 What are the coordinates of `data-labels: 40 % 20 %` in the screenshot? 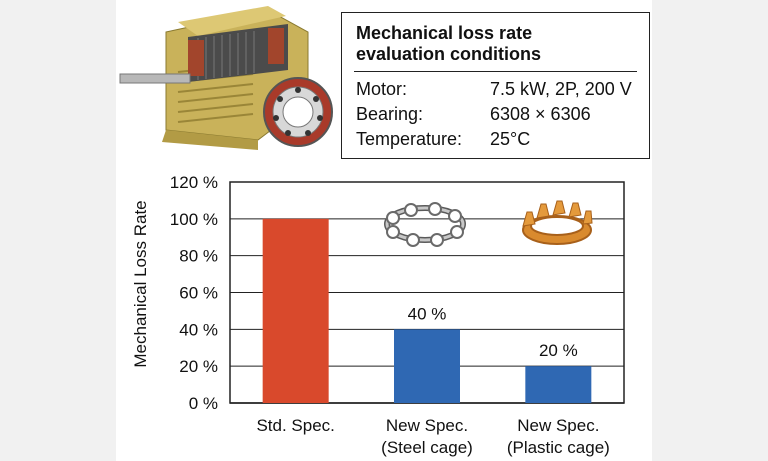 It's located at (493, 332).